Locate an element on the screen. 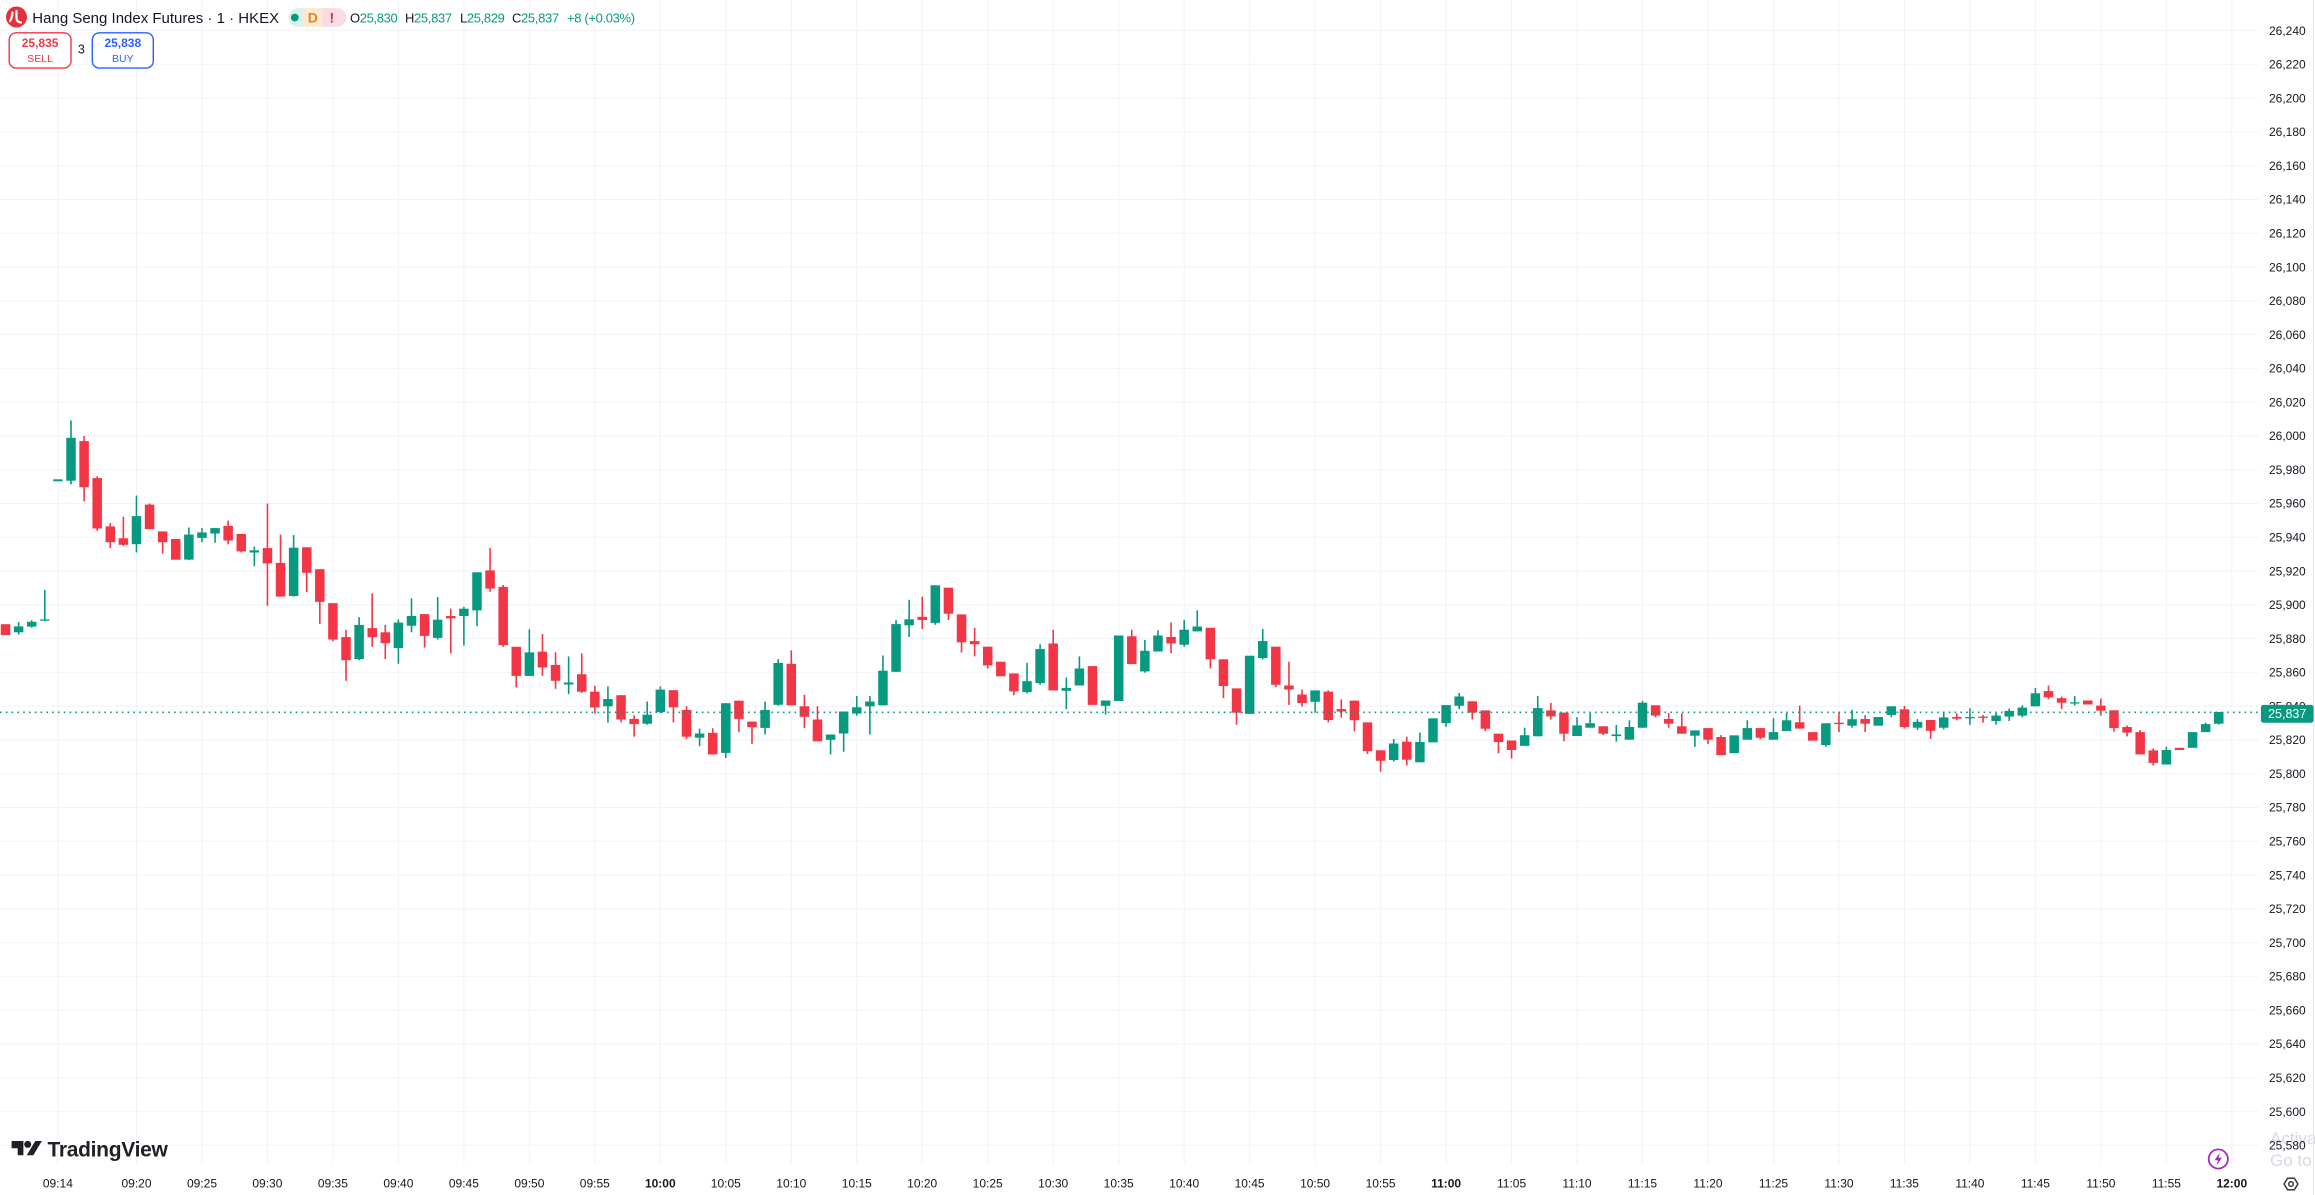  svg-text: 11:15 is located at coordinates (1642, 1184).